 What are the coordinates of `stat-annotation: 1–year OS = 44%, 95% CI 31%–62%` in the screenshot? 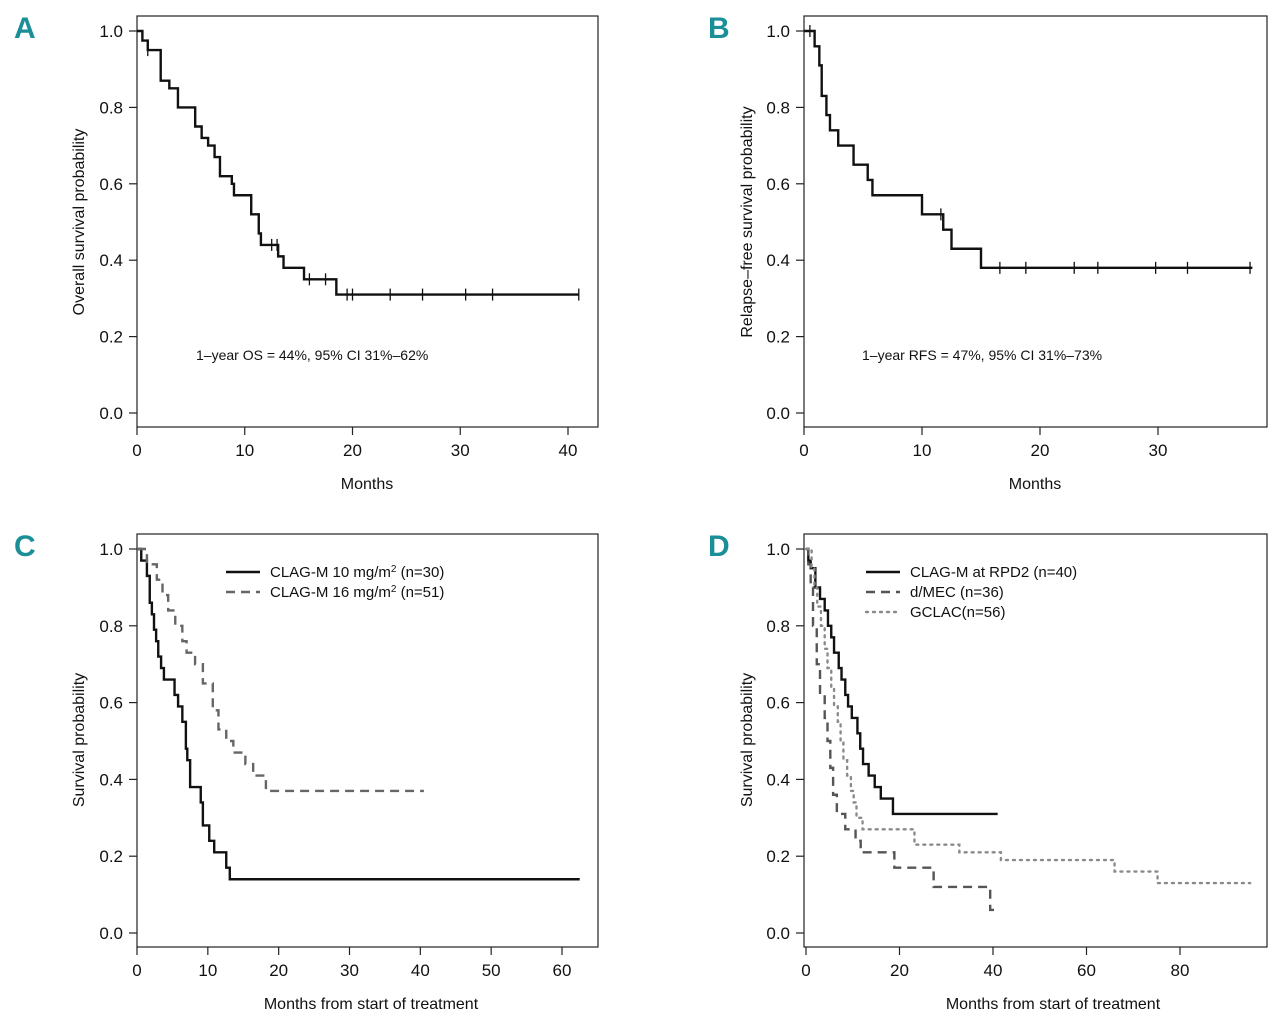 It's located at (312, 355).